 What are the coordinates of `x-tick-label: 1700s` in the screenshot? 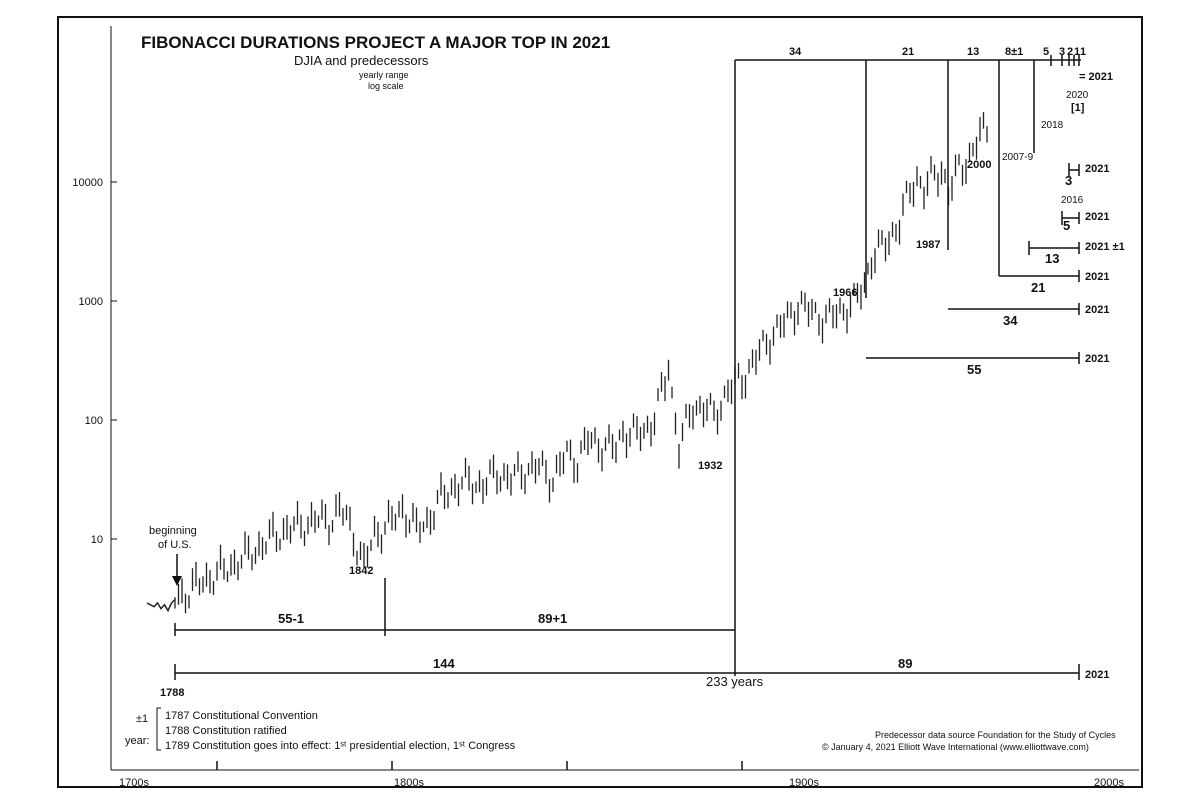 It's located at (134, 783).